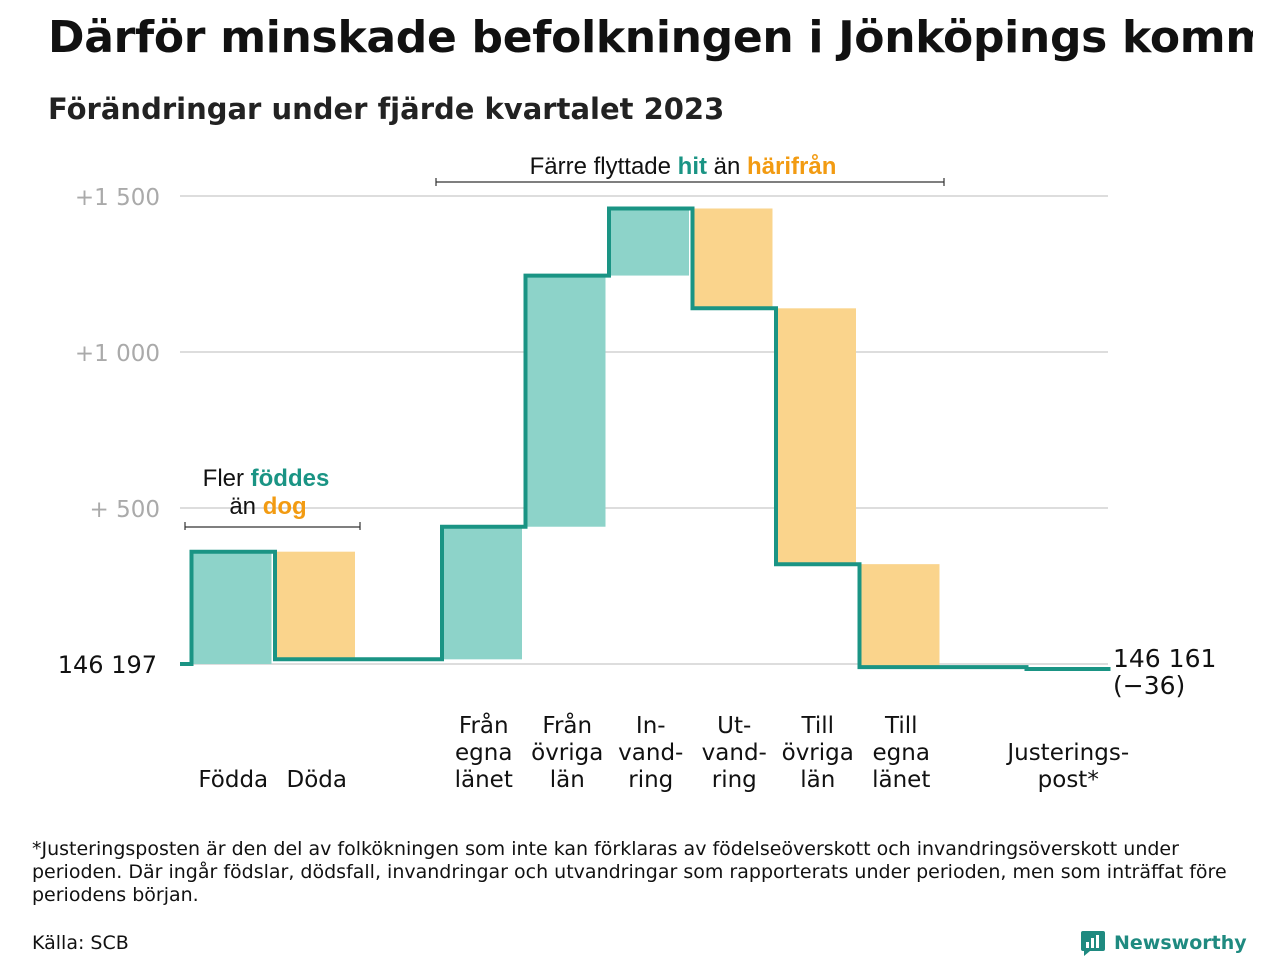 This screenshot has width=1280, height=960. What do you see at coordinates (317, 780) in the screenshot?
I see `x-tick-label: Döda` at bounding box center [317, 780].